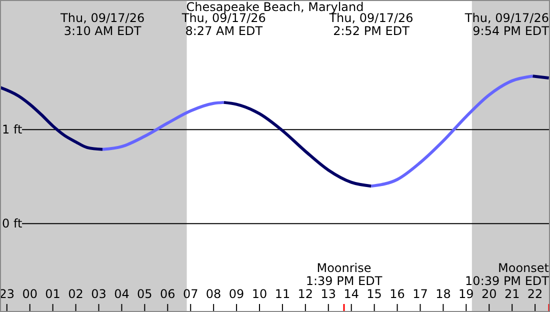 This screenshot has width=550, height=312. What do you see at coordinates (275, 7) in the screenshot?
I see `chart-title: Chesapeake Beach, Maryland` at bounding box center [275, 7].